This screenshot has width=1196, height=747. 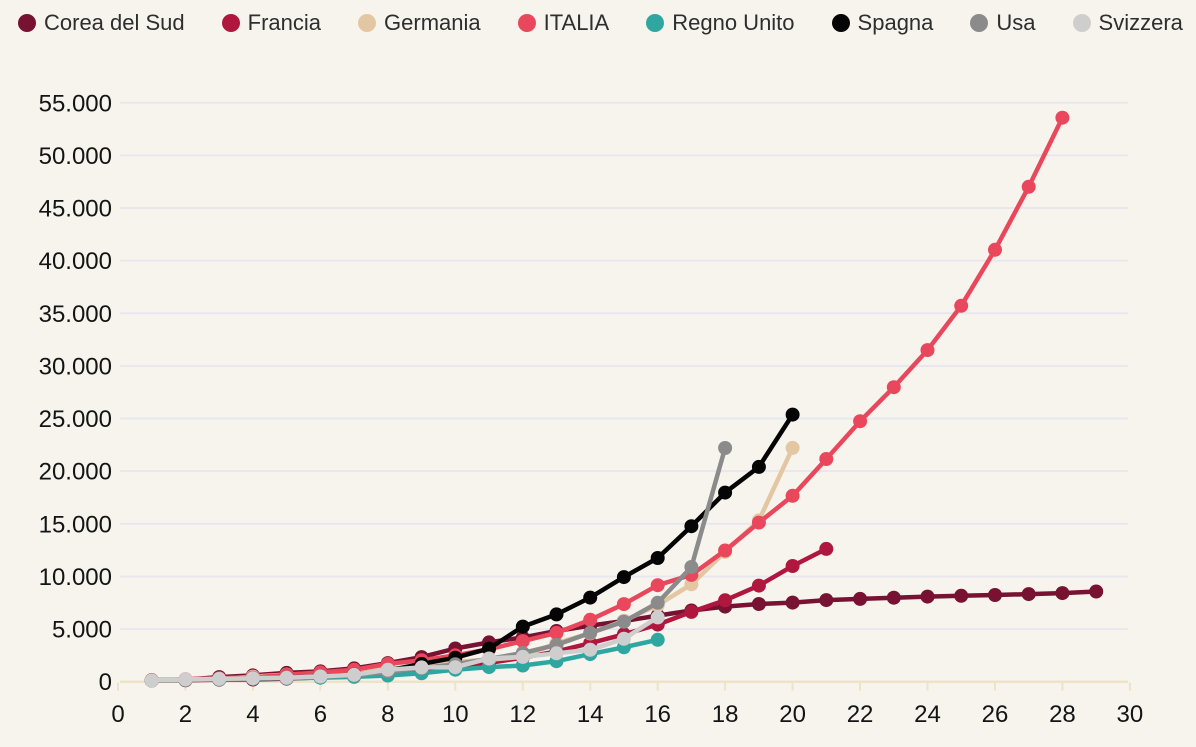 What do you see at coordinates (590, 714) in the screenshot?
I see `x-tick-label-14: 14` at bounding box center [590, 714].